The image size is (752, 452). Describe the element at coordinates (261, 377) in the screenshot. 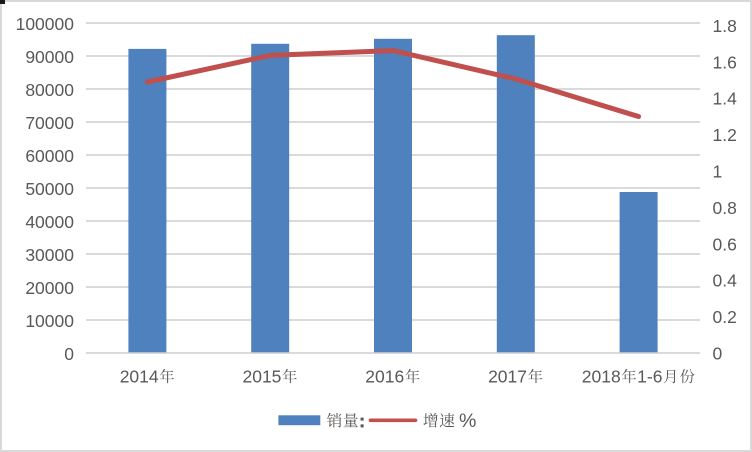

I see `svg-text: 2015` at that location.